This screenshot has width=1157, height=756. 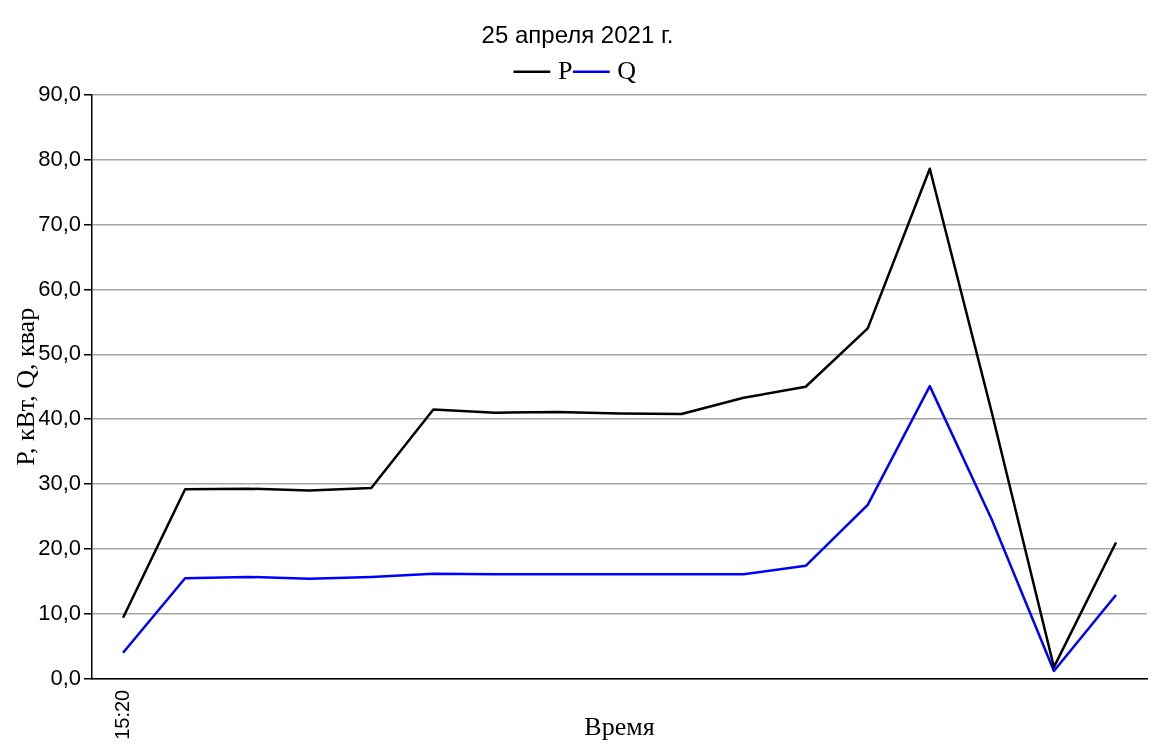 What do you see at coordinates (619, 727) in the screenshot?
I see `x-axis-title: Время` at bounding box center [619, 727].